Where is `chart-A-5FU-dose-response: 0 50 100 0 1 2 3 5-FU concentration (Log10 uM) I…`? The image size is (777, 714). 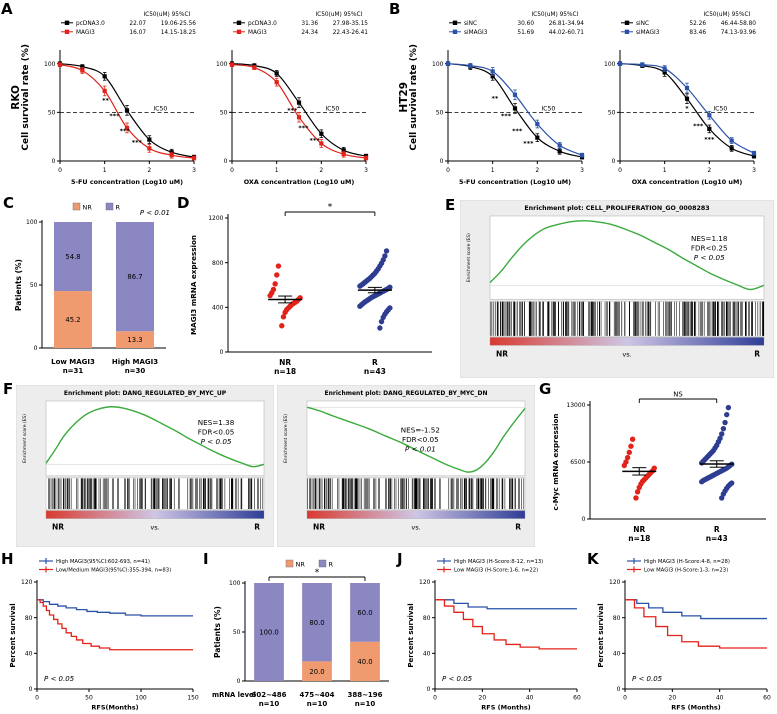 chart-A-5FU-dose-response: 0 50 100 0 1 2 3 5-FU concentration (Log10 uM) I… is located at coordinates (120, 99).